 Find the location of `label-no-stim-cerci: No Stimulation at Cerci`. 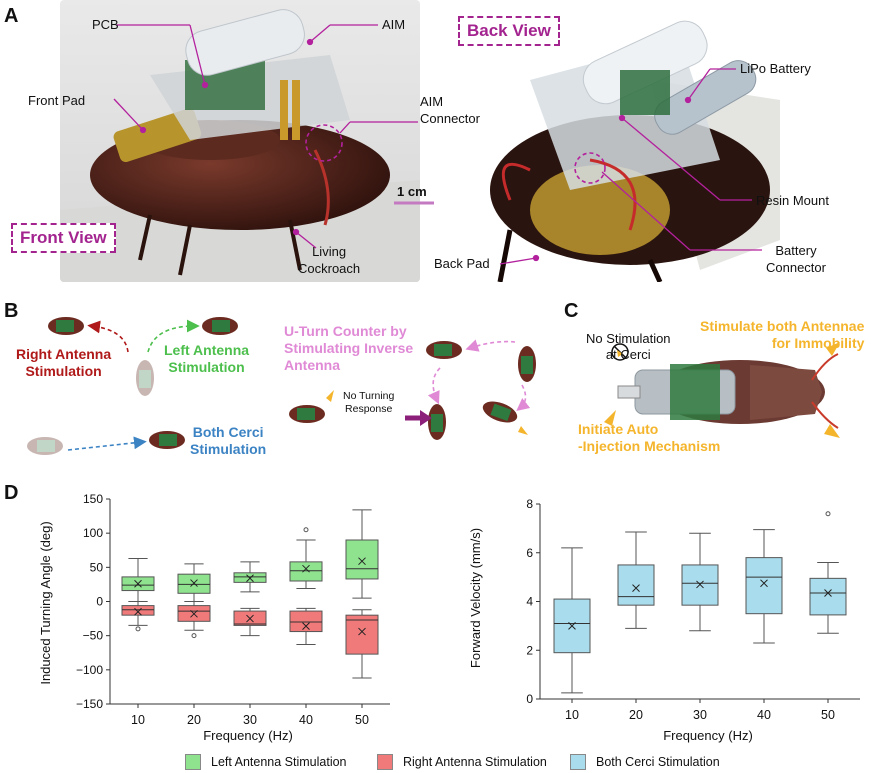

label-no-stim-cerci: No Stimulation at Cerci is located at coordinates (628, 347).